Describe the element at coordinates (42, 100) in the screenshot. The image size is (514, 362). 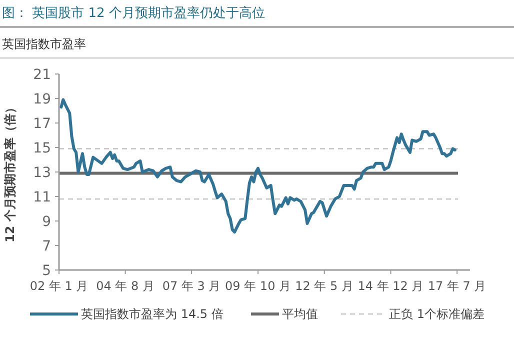
I see `y-tick-label: 19` at that location.